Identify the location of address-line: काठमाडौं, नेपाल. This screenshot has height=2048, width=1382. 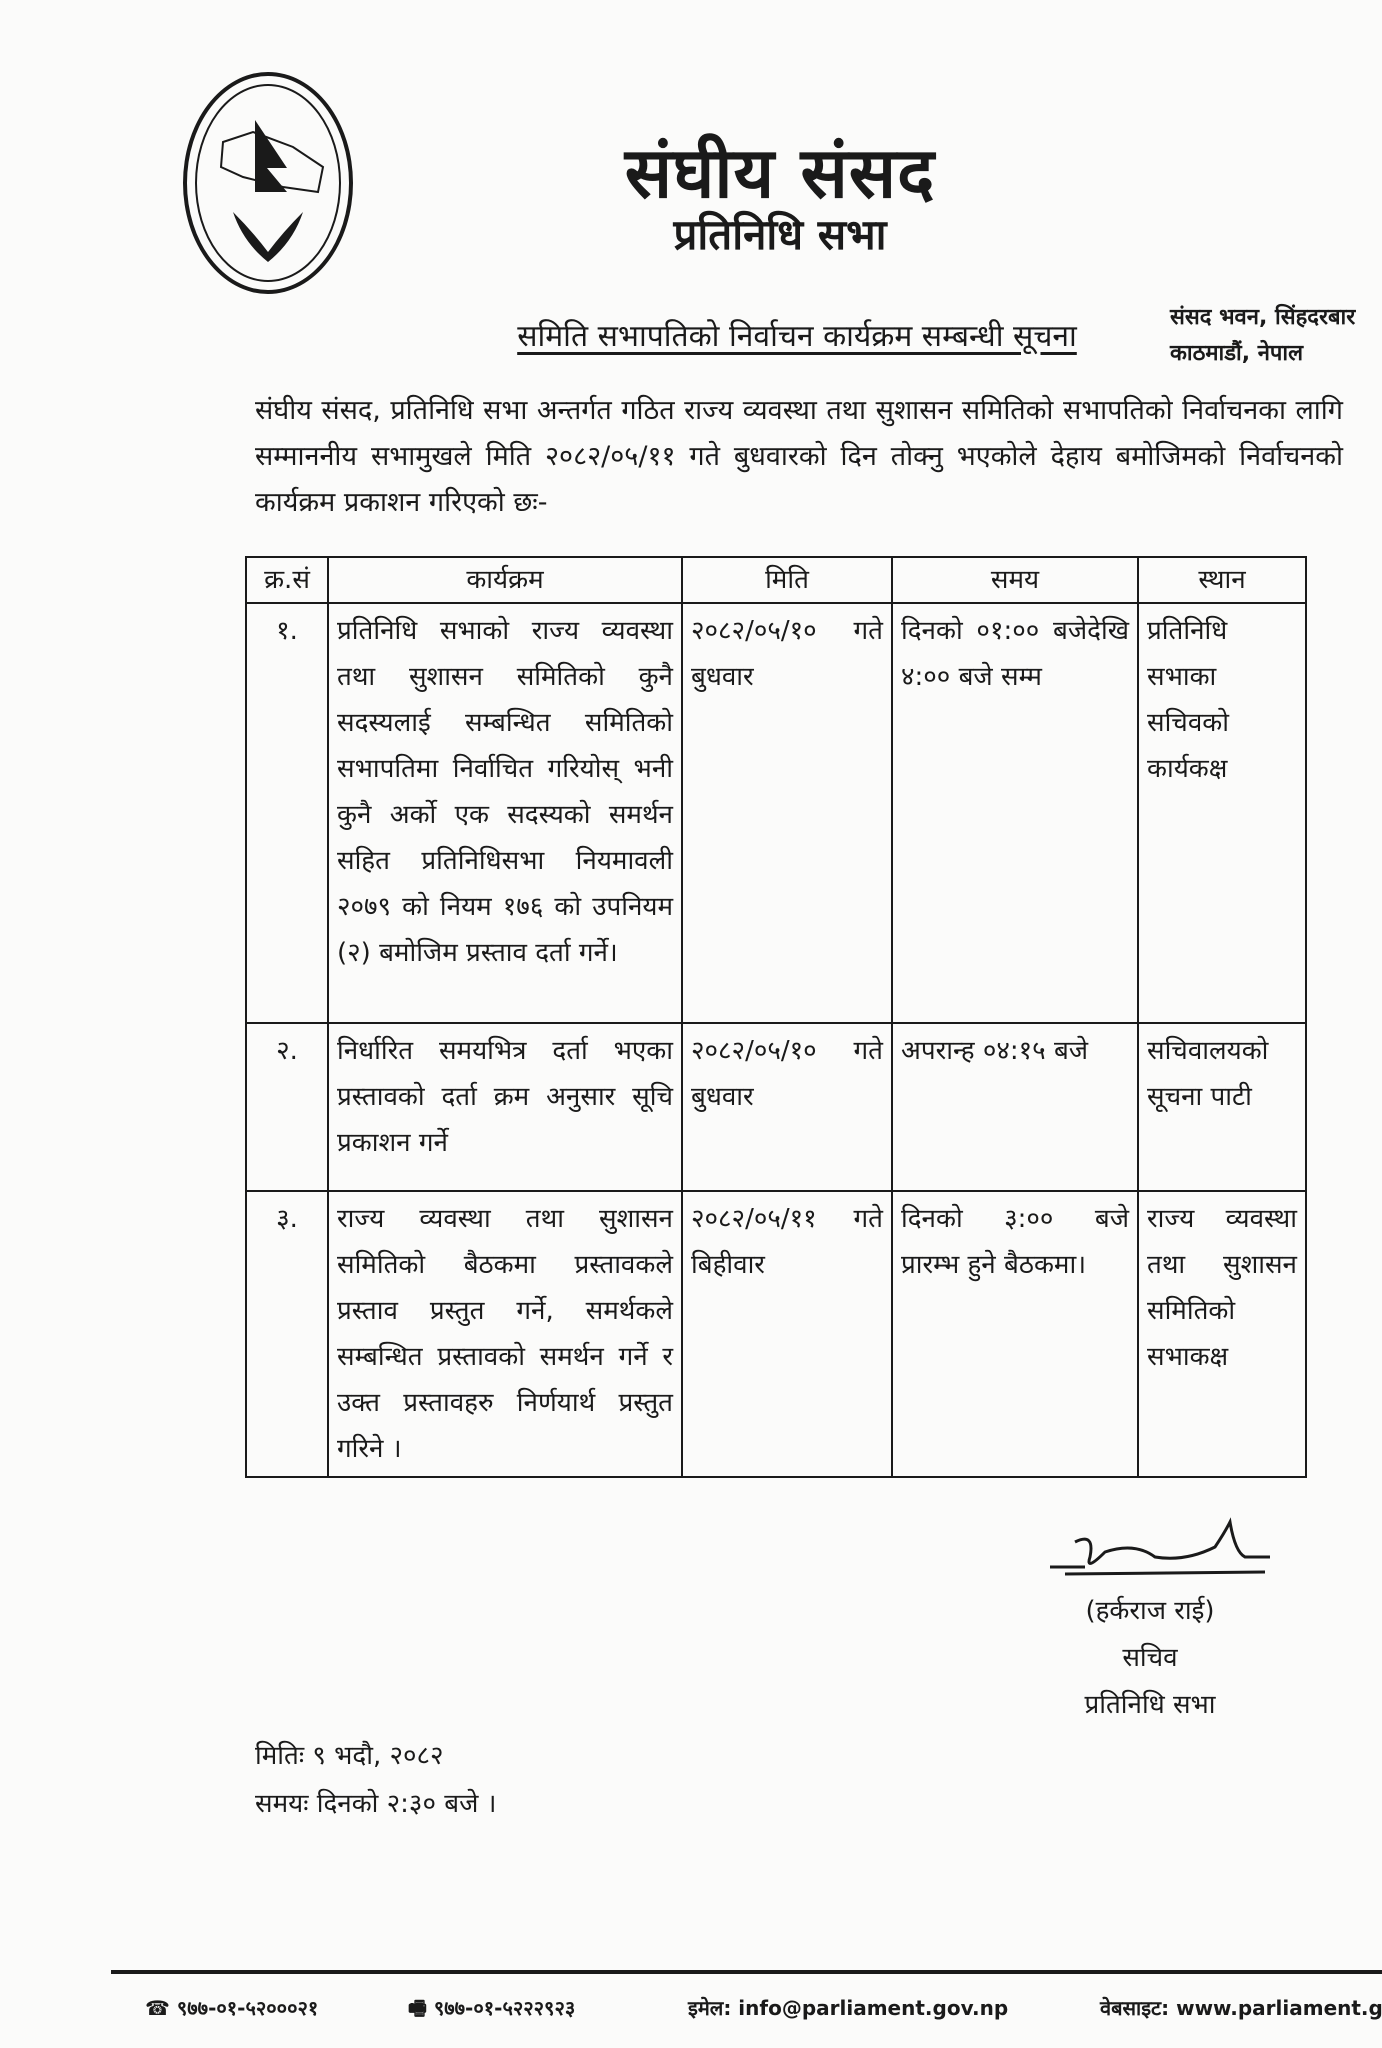
(1237, 353).